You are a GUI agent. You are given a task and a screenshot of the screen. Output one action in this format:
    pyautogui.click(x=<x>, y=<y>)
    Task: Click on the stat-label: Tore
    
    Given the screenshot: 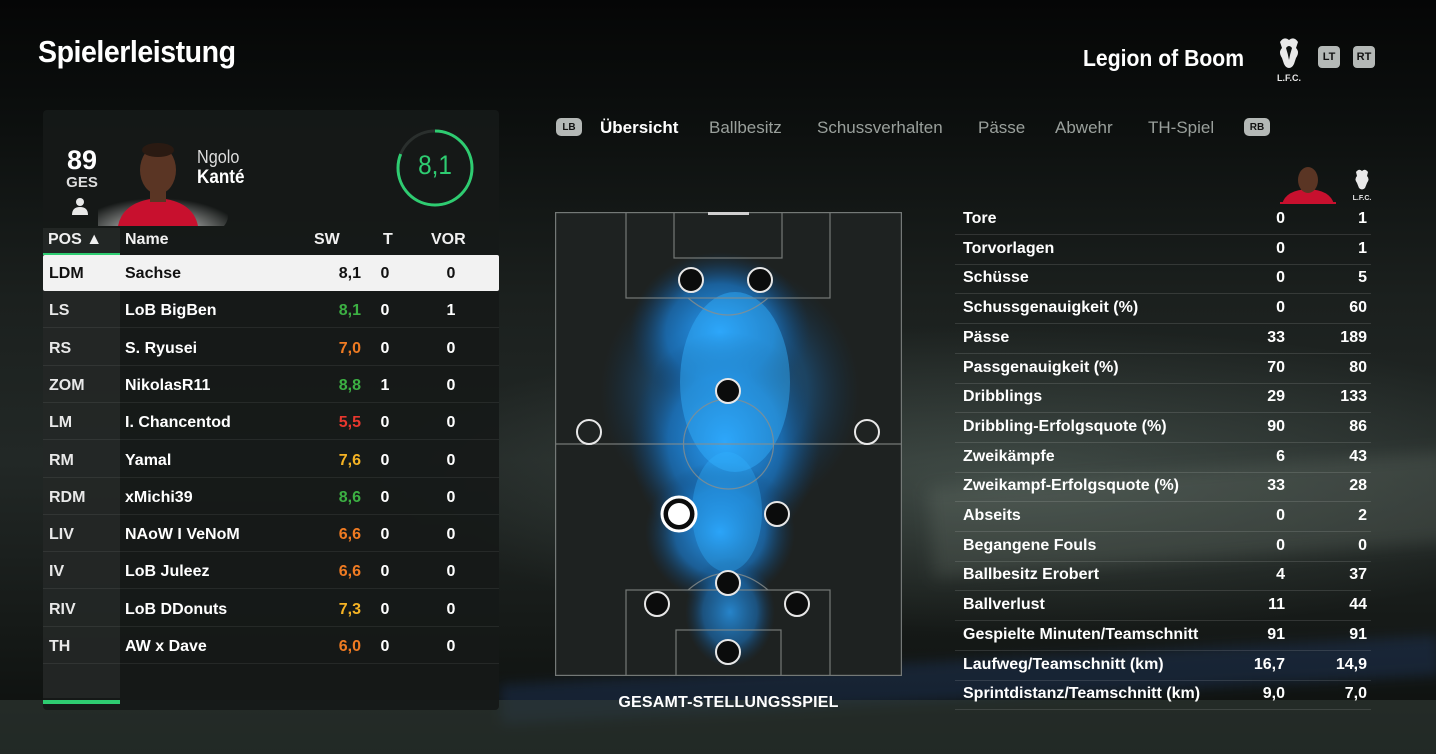 What is the action you would take?
    pyautogui.click(x=980, y=218)
    